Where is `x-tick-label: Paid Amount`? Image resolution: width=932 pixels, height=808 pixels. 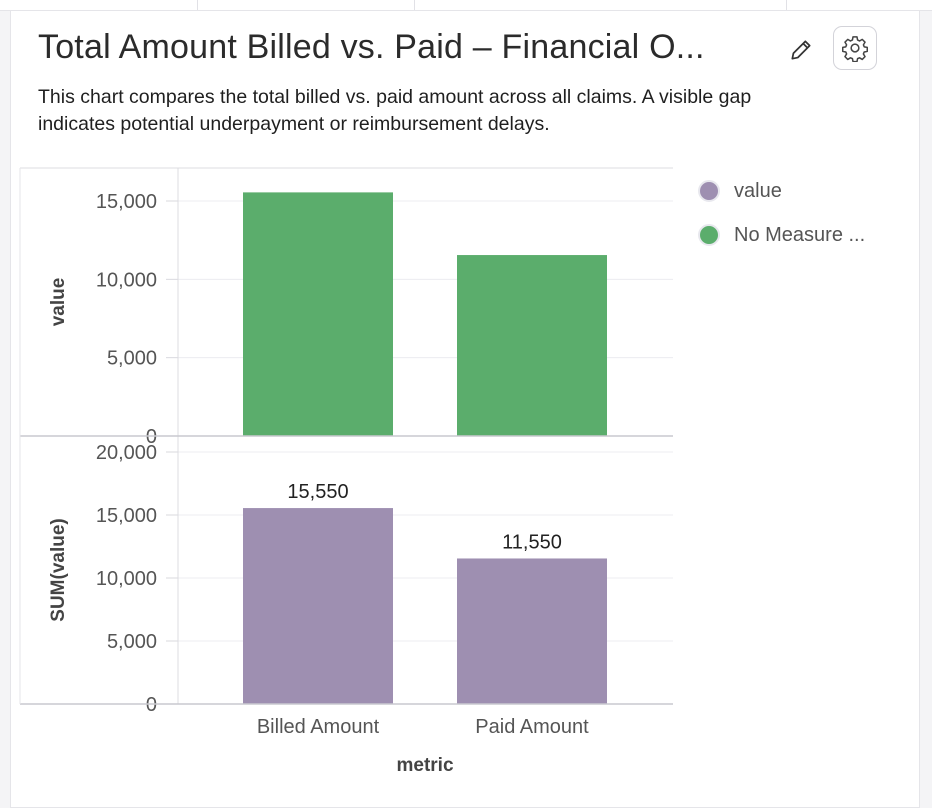 x-tick-label: Paid Amount is located at coordinates (532, 727).